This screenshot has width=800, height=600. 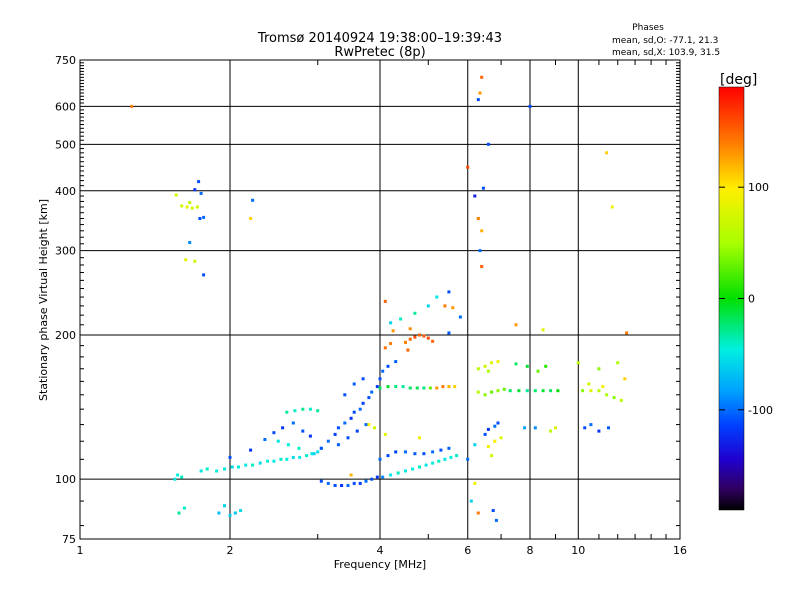 I want to click on phase-x-stats: mean, sd,X: 103.9, 31.5, so click(x=666, y=53).